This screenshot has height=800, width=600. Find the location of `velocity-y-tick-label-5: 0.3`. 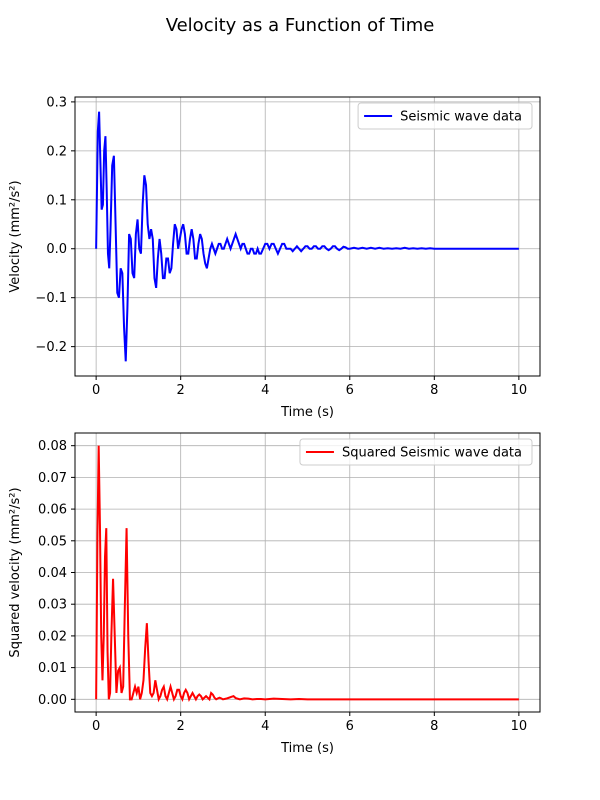

velocity-y-tick-label-5: 0.3 is located at coordinates (56, 102).